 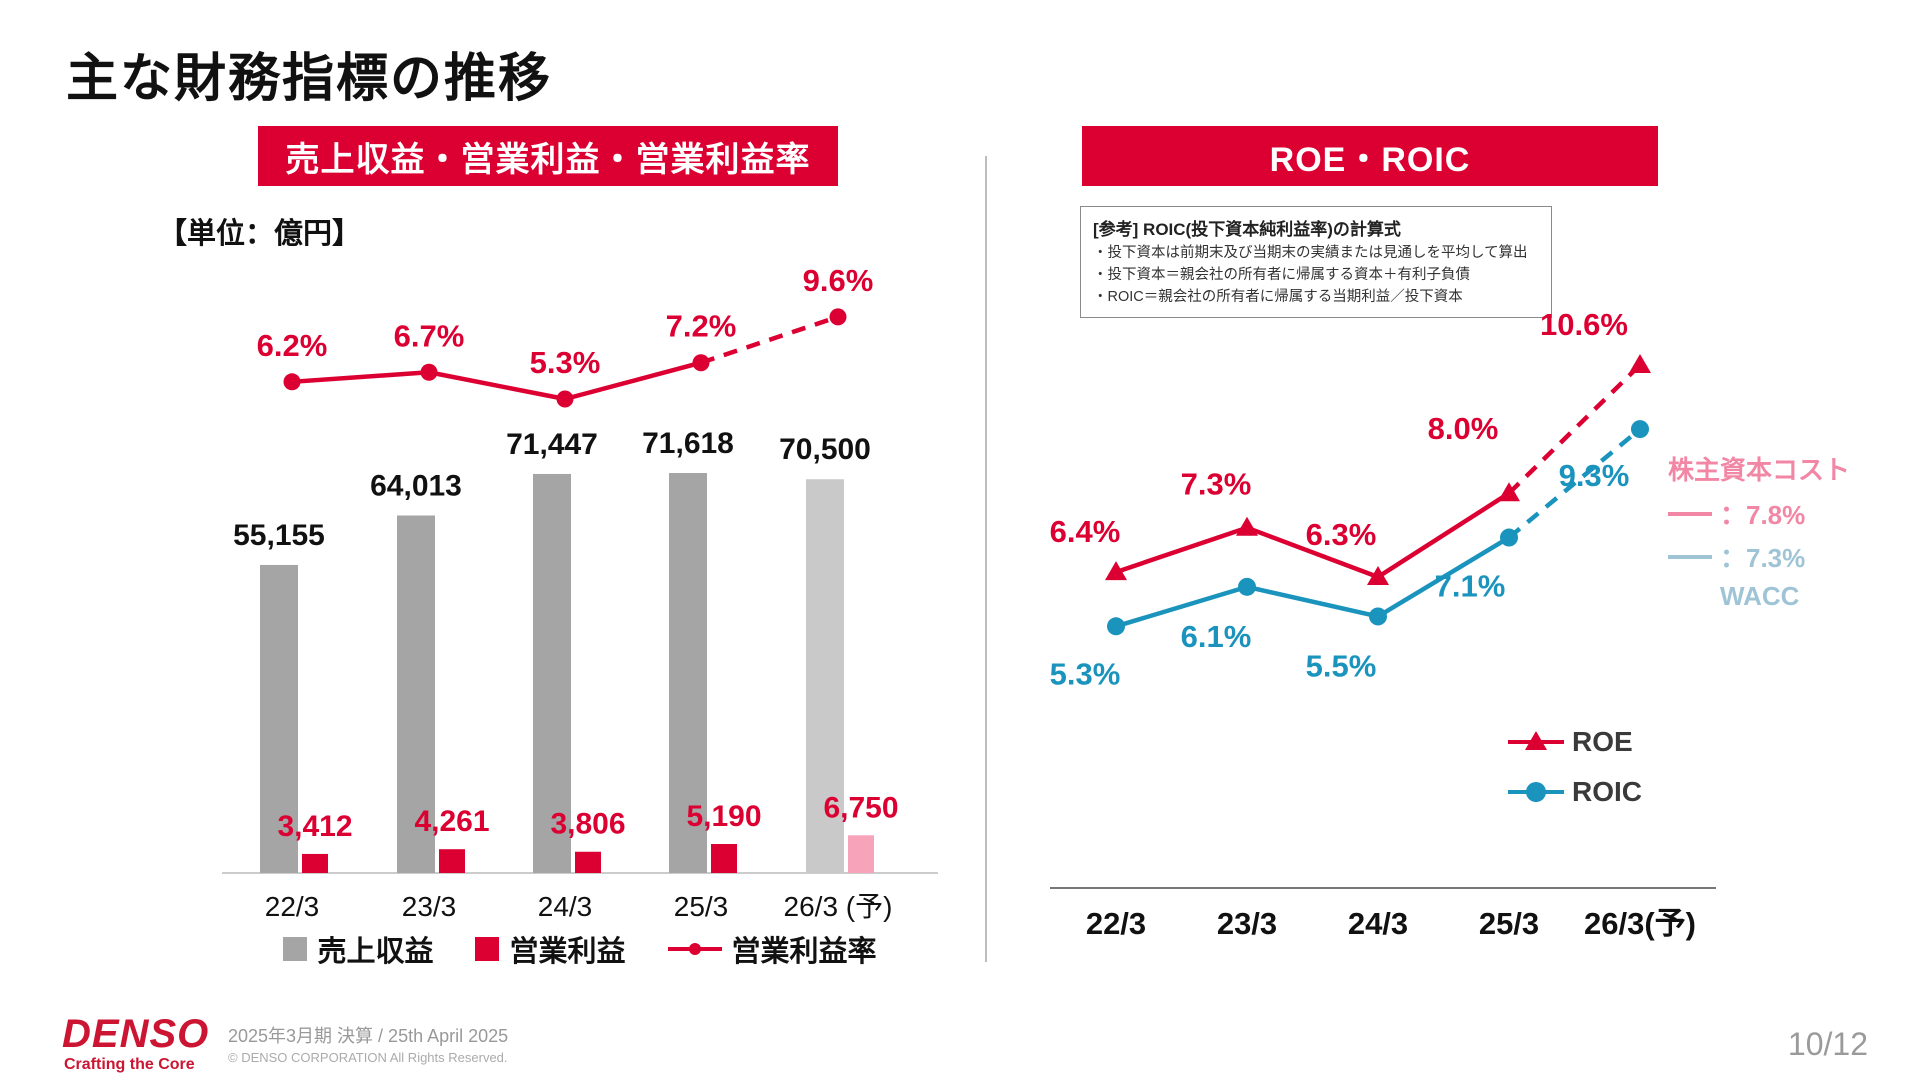 I want to click on footer-copyright: © DENSO CORPORATION All Rights Reserved., so click(x=368, y=1057).